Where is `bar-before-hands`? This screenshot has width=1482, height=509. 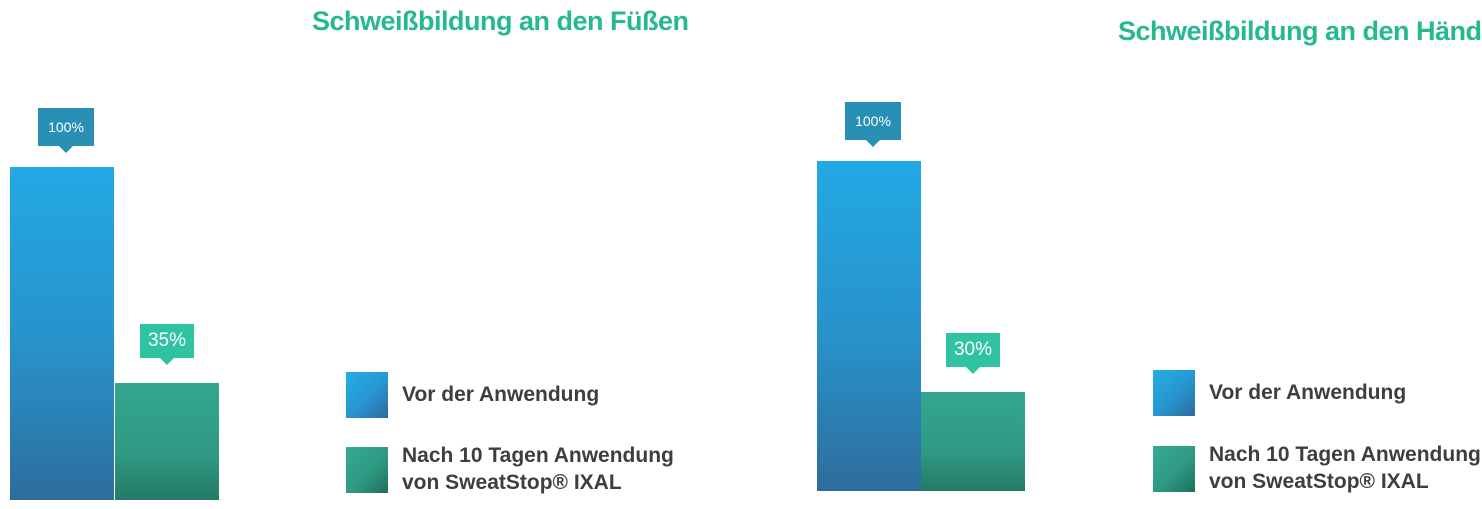
bar-before-hands is located at coordinates (869, 326).